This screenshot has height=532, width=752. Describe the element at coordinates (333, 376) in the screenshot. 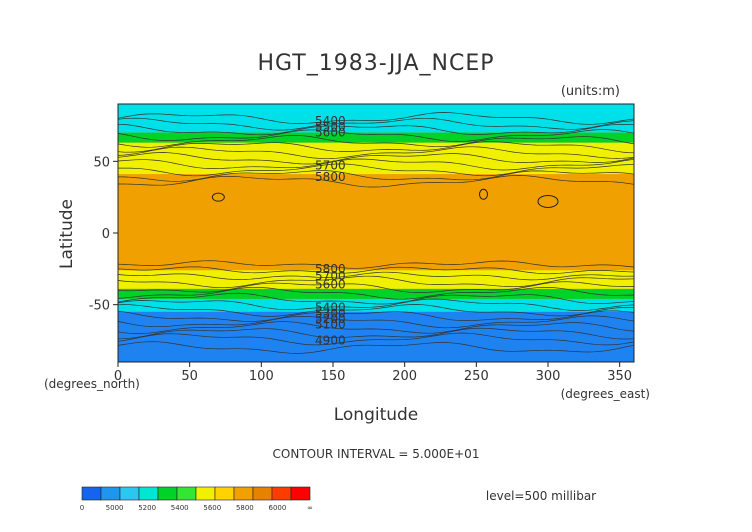

I see `x-tick-label-3: 150` at that location.